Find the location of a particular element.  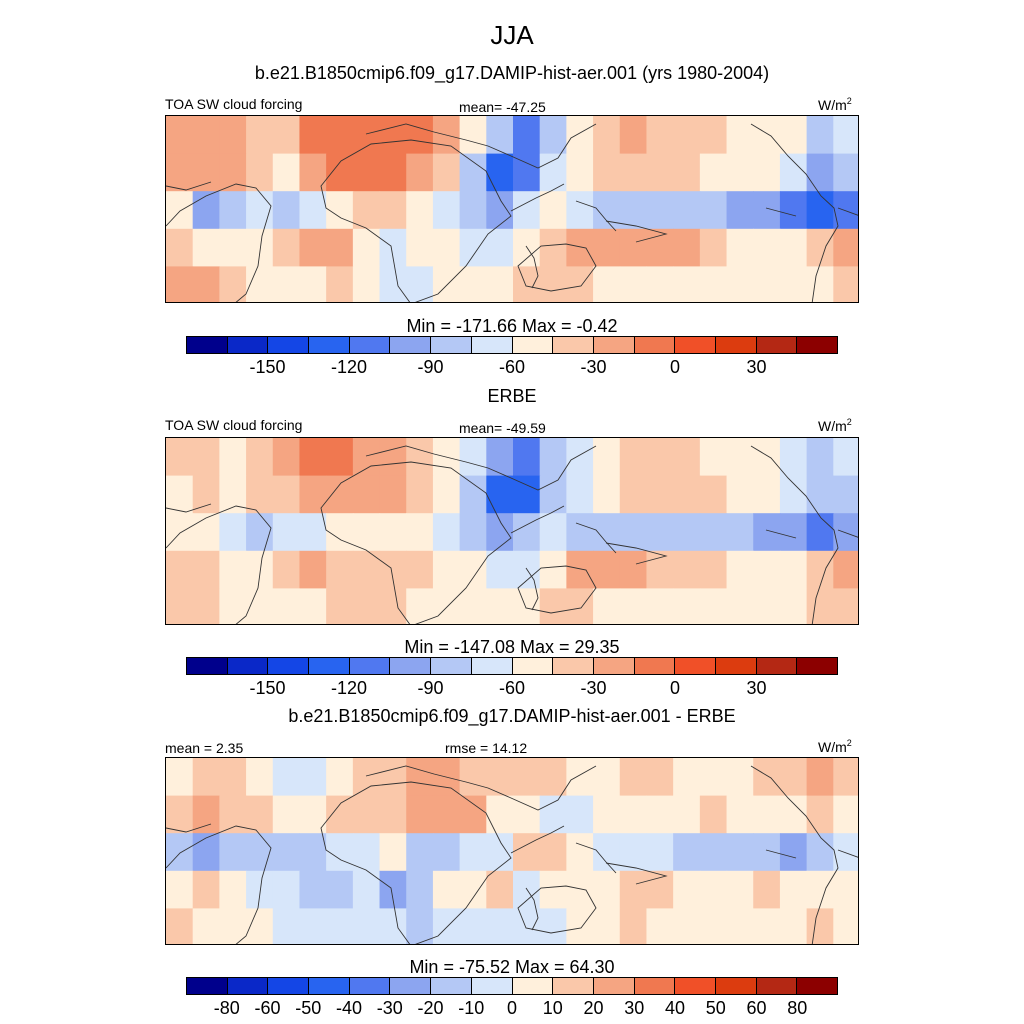

panel3-map is located at coordinates (512, 851).